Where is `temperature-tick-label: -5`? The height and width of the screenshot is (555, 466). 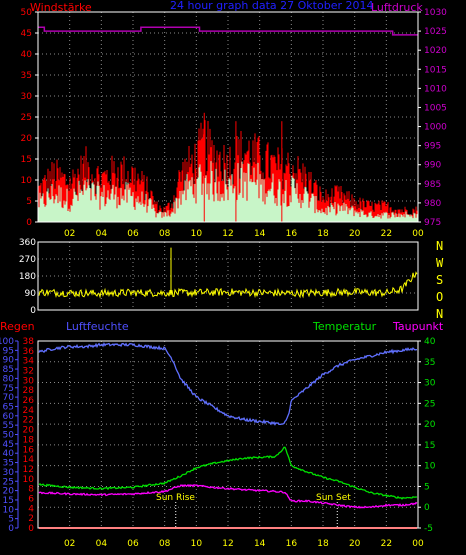 temperature-tick-label: -5 is located at coordinates (428, 529).